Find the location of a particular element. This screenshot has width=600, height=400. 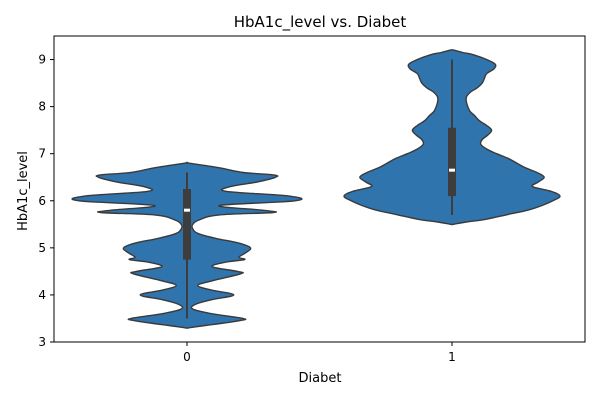

y-tick-label: 6 is located at coordinates (42, 201).